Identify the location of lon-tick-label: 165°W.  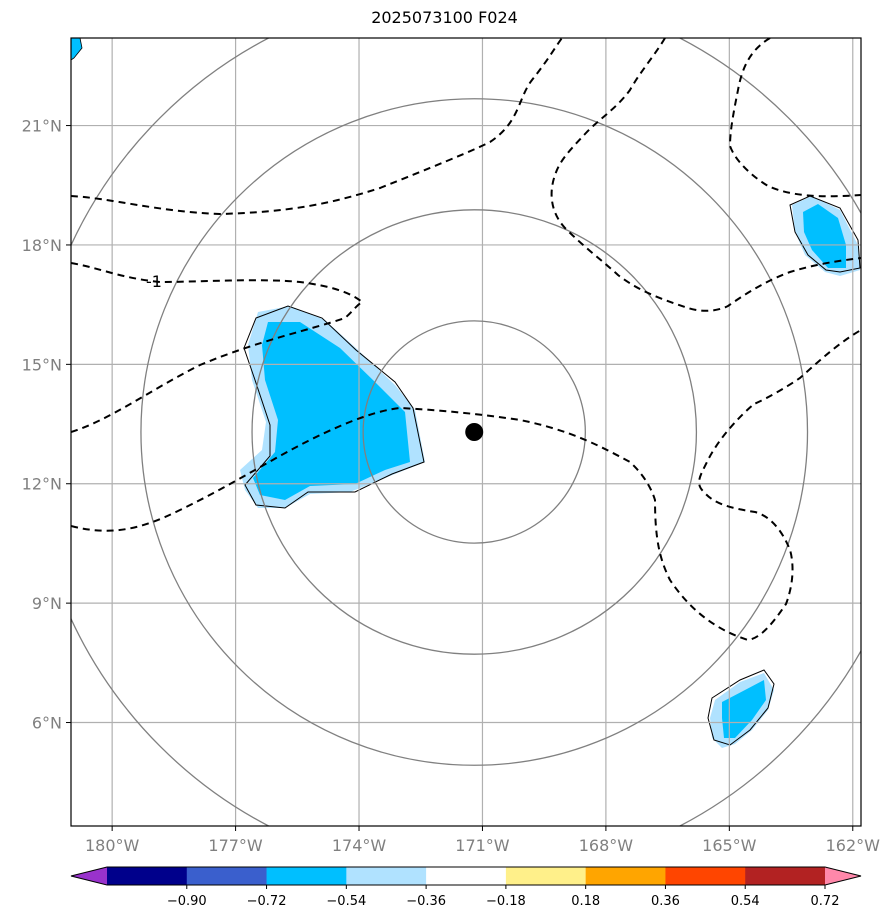
(729, 845).